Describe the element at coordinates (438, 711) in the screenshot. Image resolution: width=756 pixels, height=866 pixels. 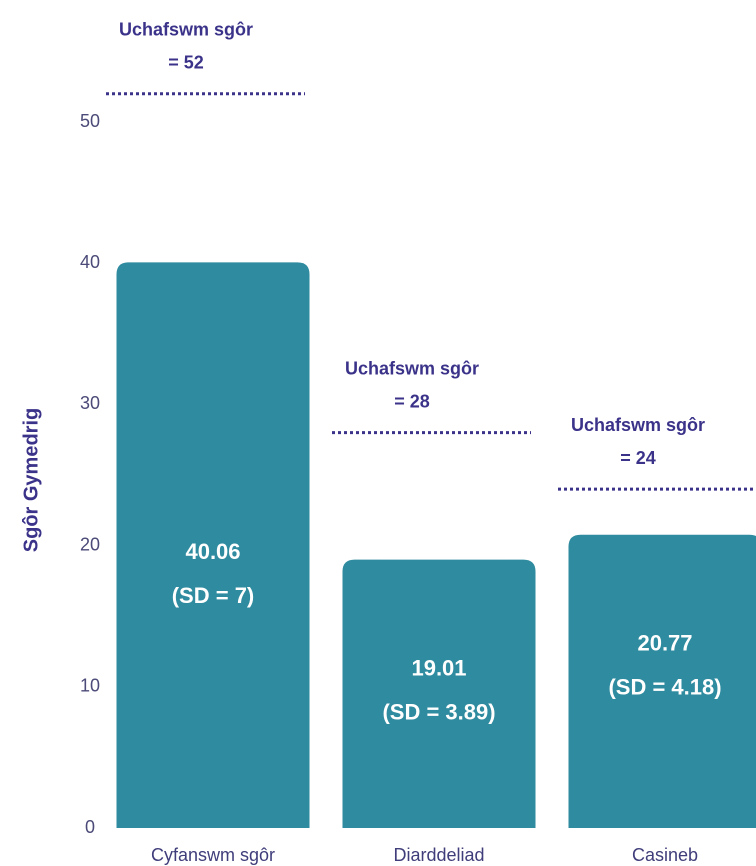
I see `sd-label: (SD = 3.89)` at that location.